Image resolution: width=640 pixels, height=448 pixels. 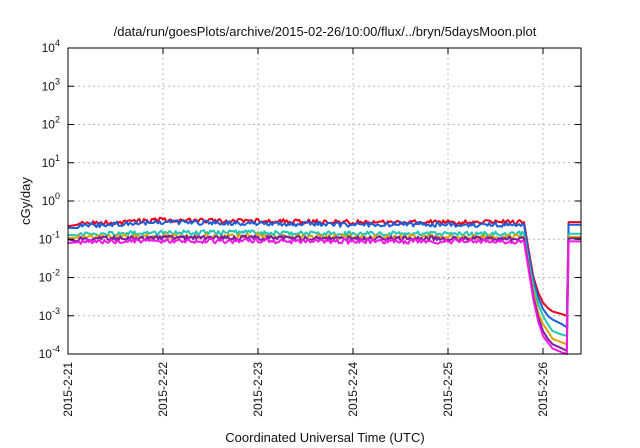 I want to click on x-tick-label: 2015-2-22, so click(x=163, y=389).